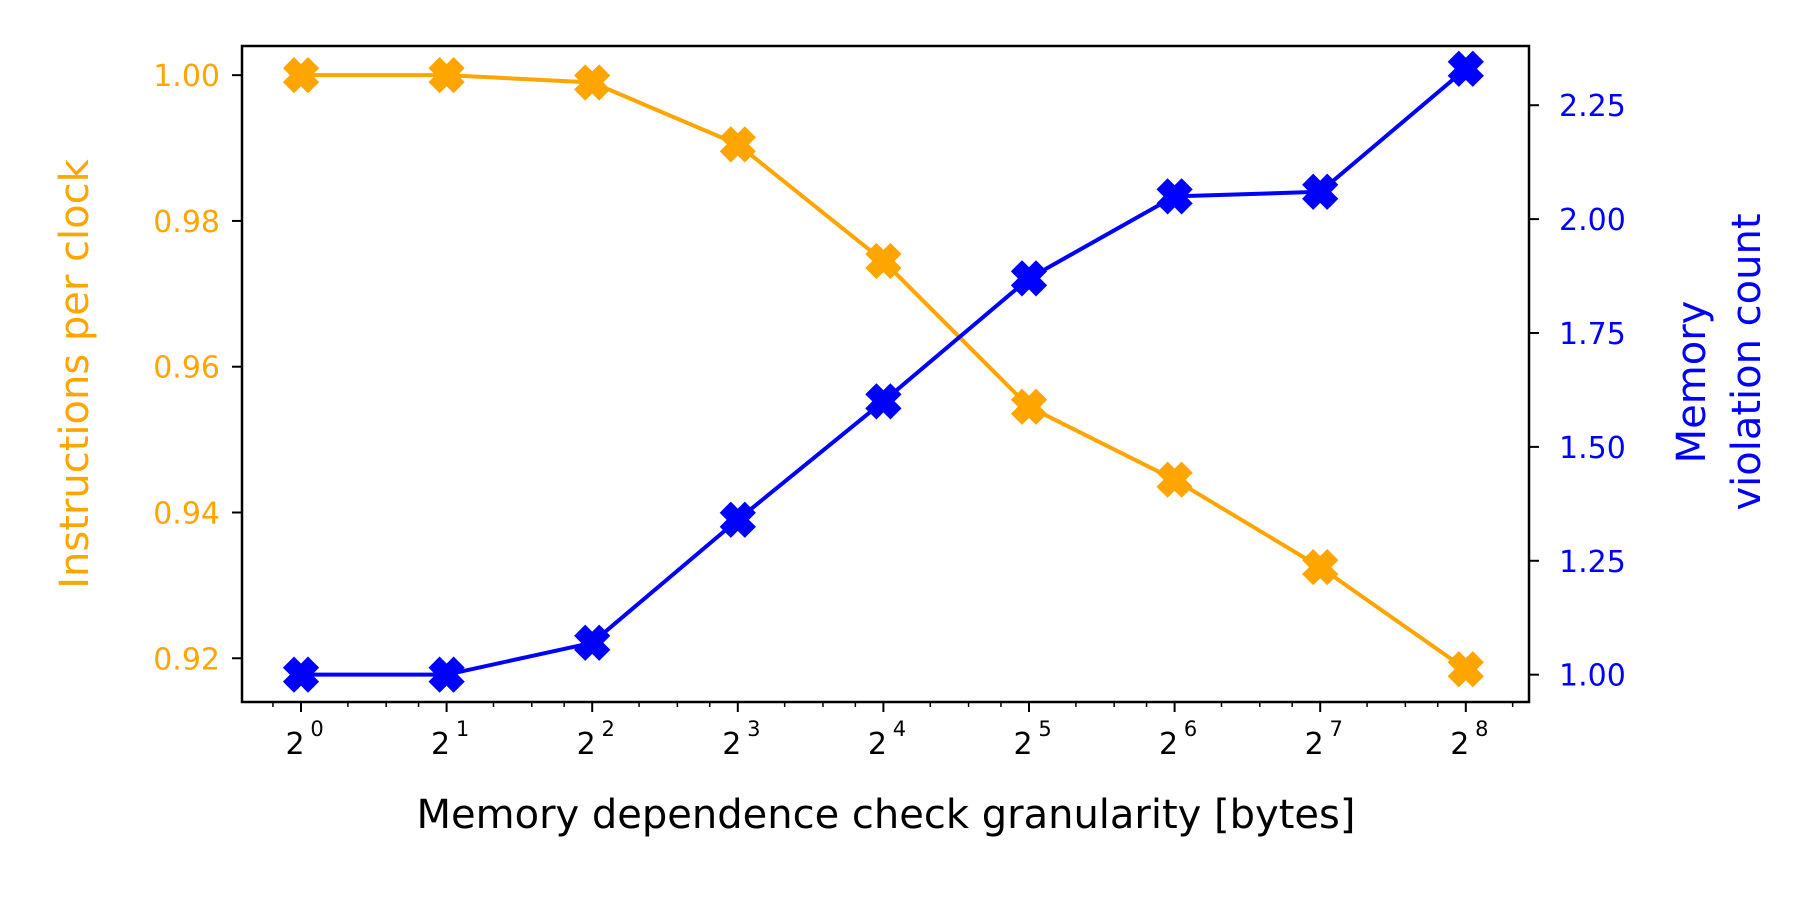 The width and height of the screenshot is (1800, 900). What do you see at coordinates (1044, 729) in the screenshot?
I see `x-tick-label-exponent-5: 5` at bounding box center [1044, 729].